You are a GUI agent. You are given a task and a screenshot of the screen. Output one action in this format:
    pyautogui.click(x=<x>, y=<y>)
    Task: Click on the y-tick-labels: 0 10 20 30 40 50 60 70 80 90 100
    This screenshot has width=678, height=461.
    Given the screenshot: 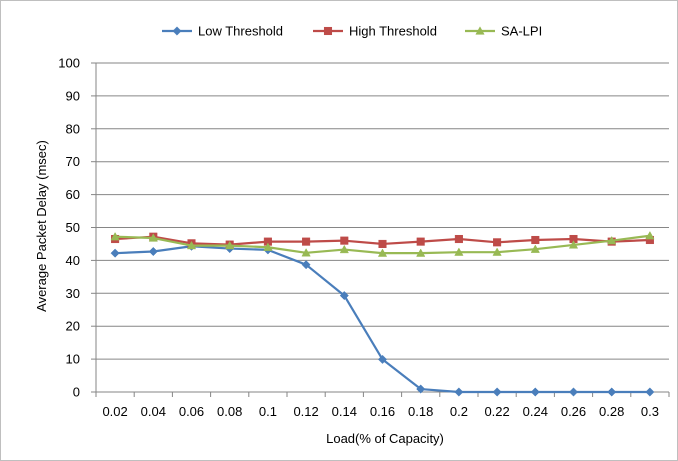 What is the action you would take?
    pyautogui.click(x=69, y=228)
    